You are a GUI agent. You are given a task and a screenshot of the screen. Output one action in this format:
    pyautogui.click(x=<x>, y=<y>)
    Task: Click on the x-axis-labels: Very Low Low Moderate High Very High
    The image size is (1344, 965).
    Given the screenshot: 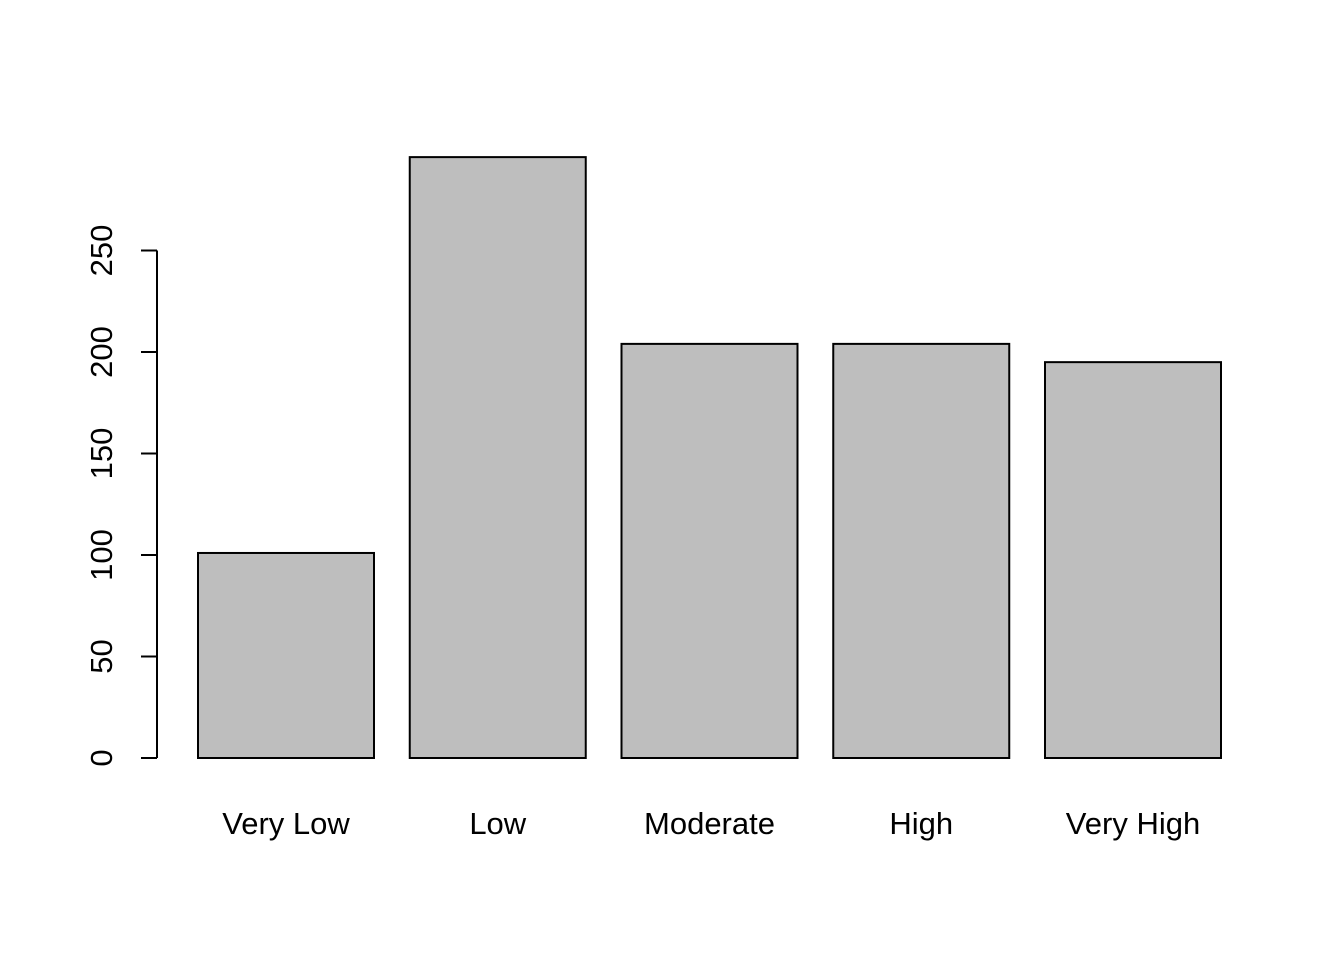 What is the action you would take?
    pyautogui.click(x=711, y=823)
    